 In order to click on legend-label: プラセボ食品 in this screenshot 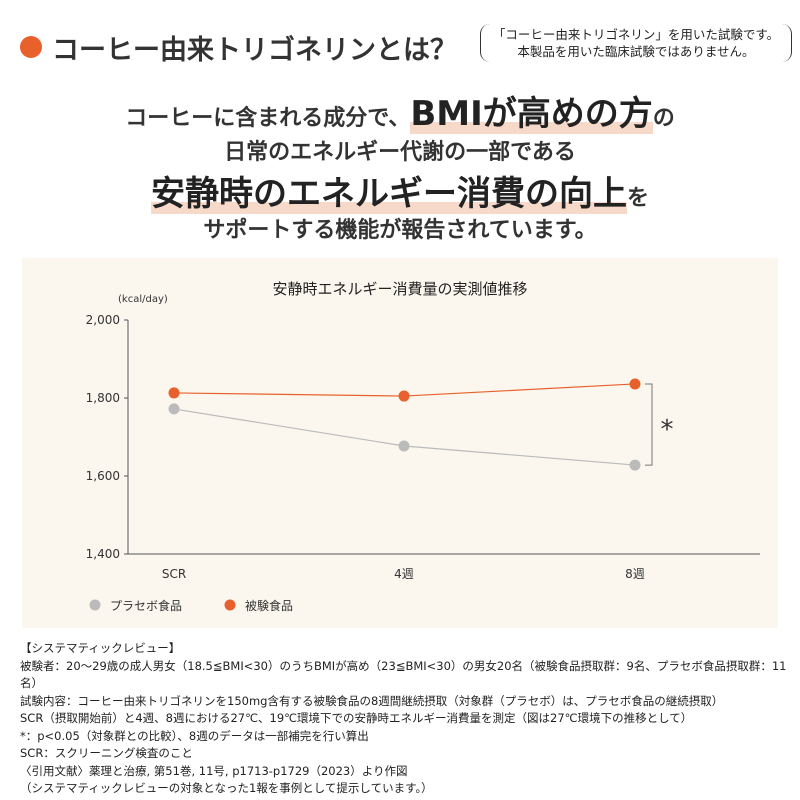, I will do `click(146, 605)`.